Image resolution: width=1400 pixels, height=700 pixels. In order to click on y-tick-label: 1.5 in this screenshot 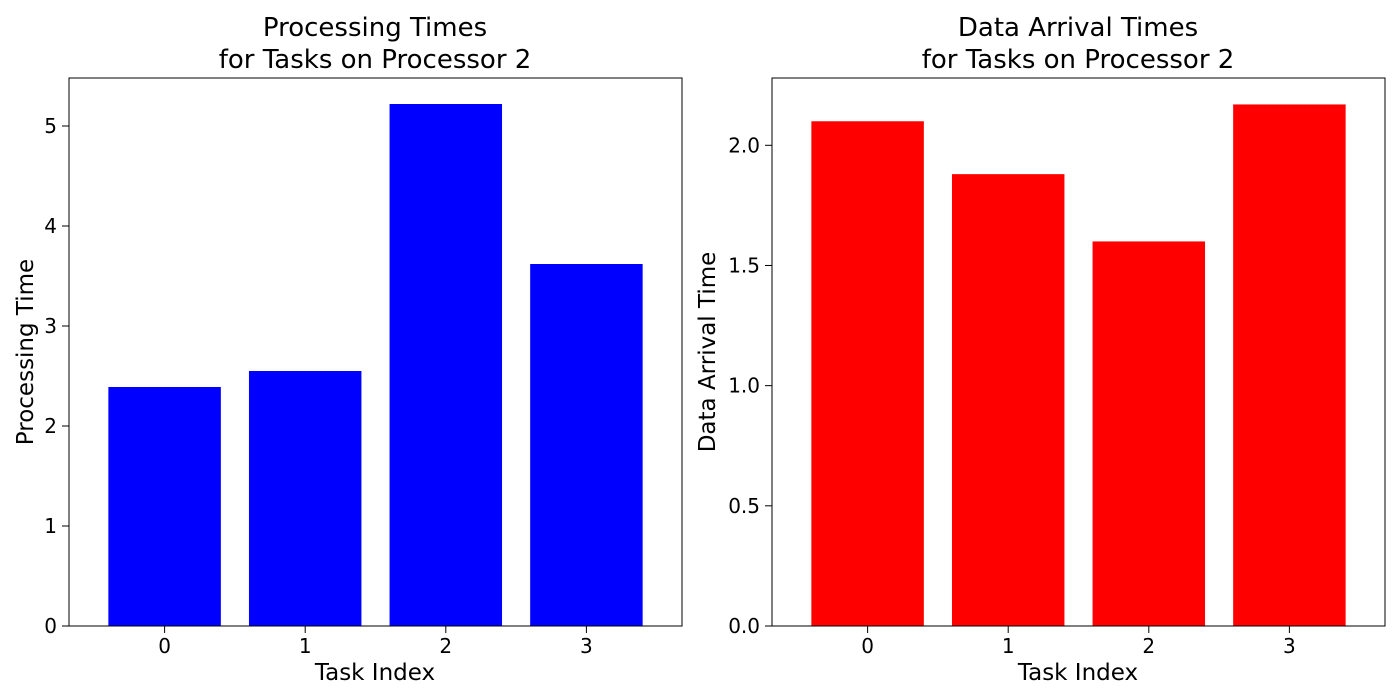, I will do `click(744, 265)`.